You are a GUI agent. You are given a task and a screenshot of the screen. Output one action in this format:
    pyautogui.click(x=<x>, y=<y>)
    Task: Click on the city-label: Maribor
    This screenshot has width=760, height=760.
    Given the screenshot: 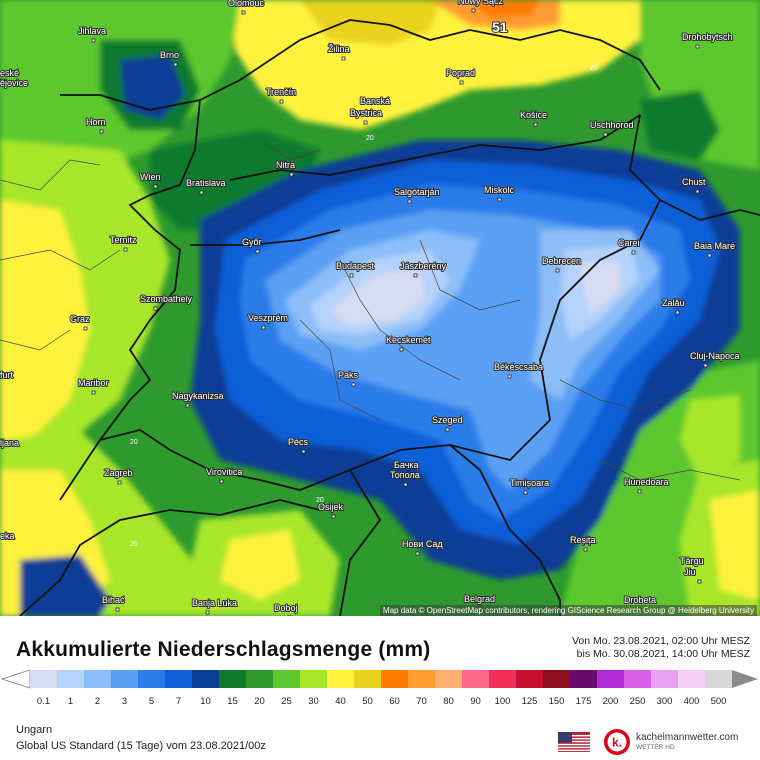 What is the action you would take?
    pyautogui.click(x=93, y=383)
    